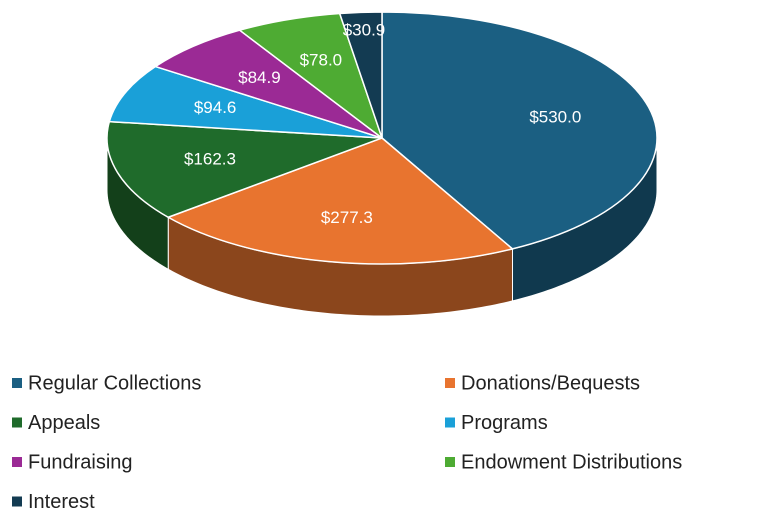  What do you see at coordinates (80, 462) in the screenshot?
I see `legend-label: Fundraising` at bounding box center [80, 462].